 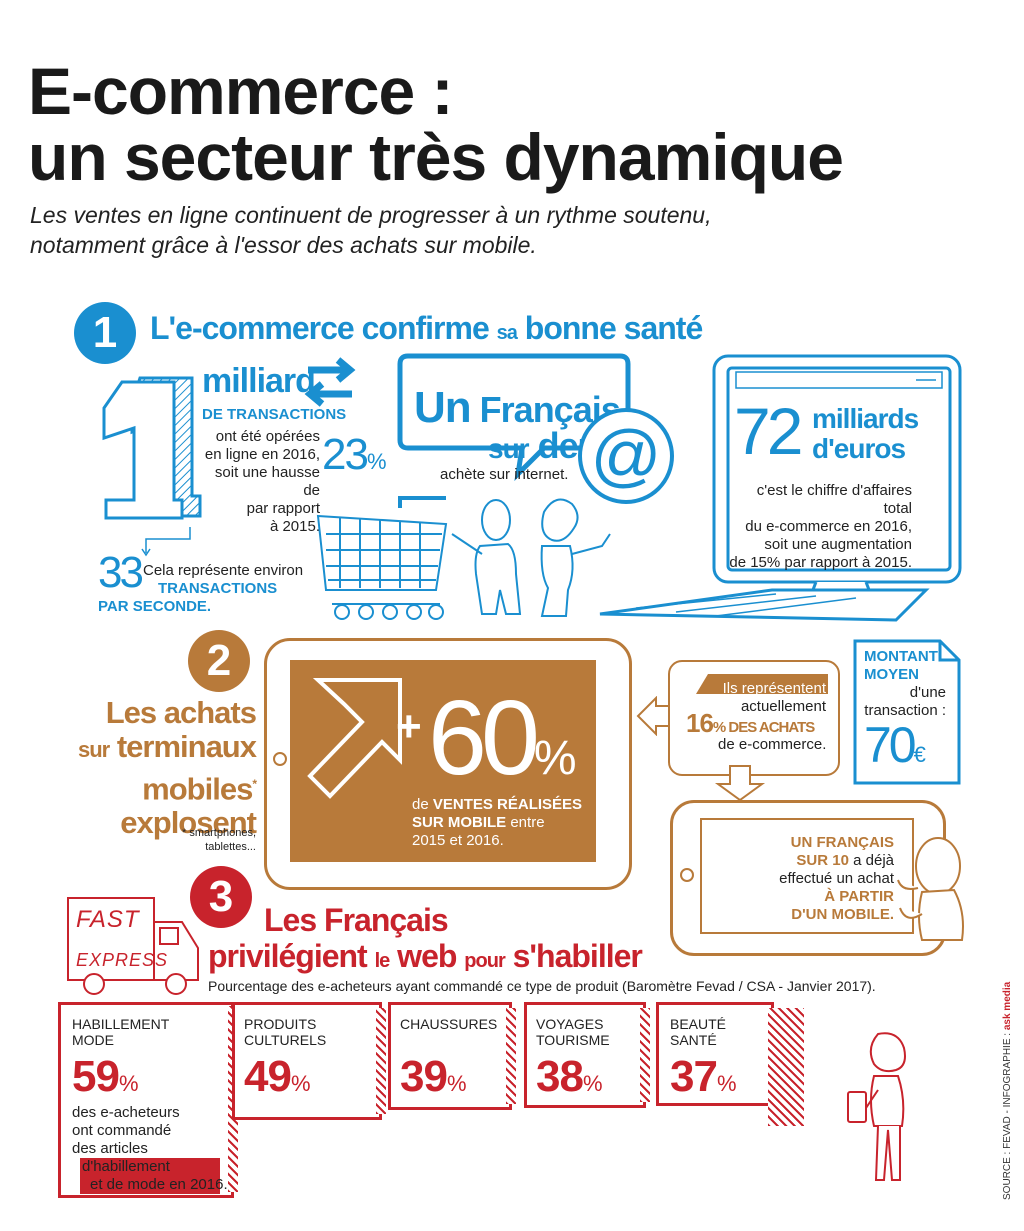 I want to click on section2-heading-4: explosent, so click(x=188, y=823).